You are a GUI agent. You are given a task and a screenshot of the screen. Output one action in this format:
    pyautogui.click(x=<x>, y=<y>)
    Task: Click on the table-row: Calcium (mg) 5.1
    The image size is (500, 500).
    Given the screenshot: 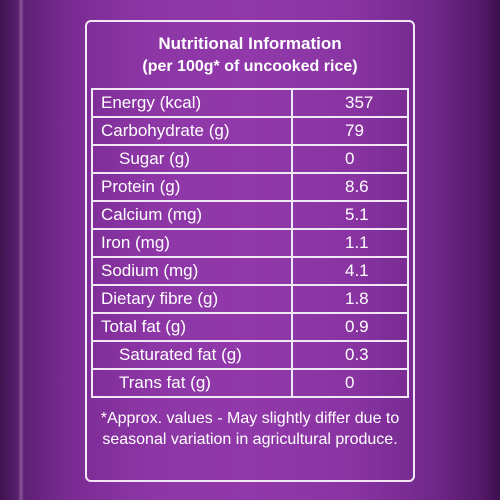 What is the action you would take?
    pyautogui.click(x=250, y=215)
    